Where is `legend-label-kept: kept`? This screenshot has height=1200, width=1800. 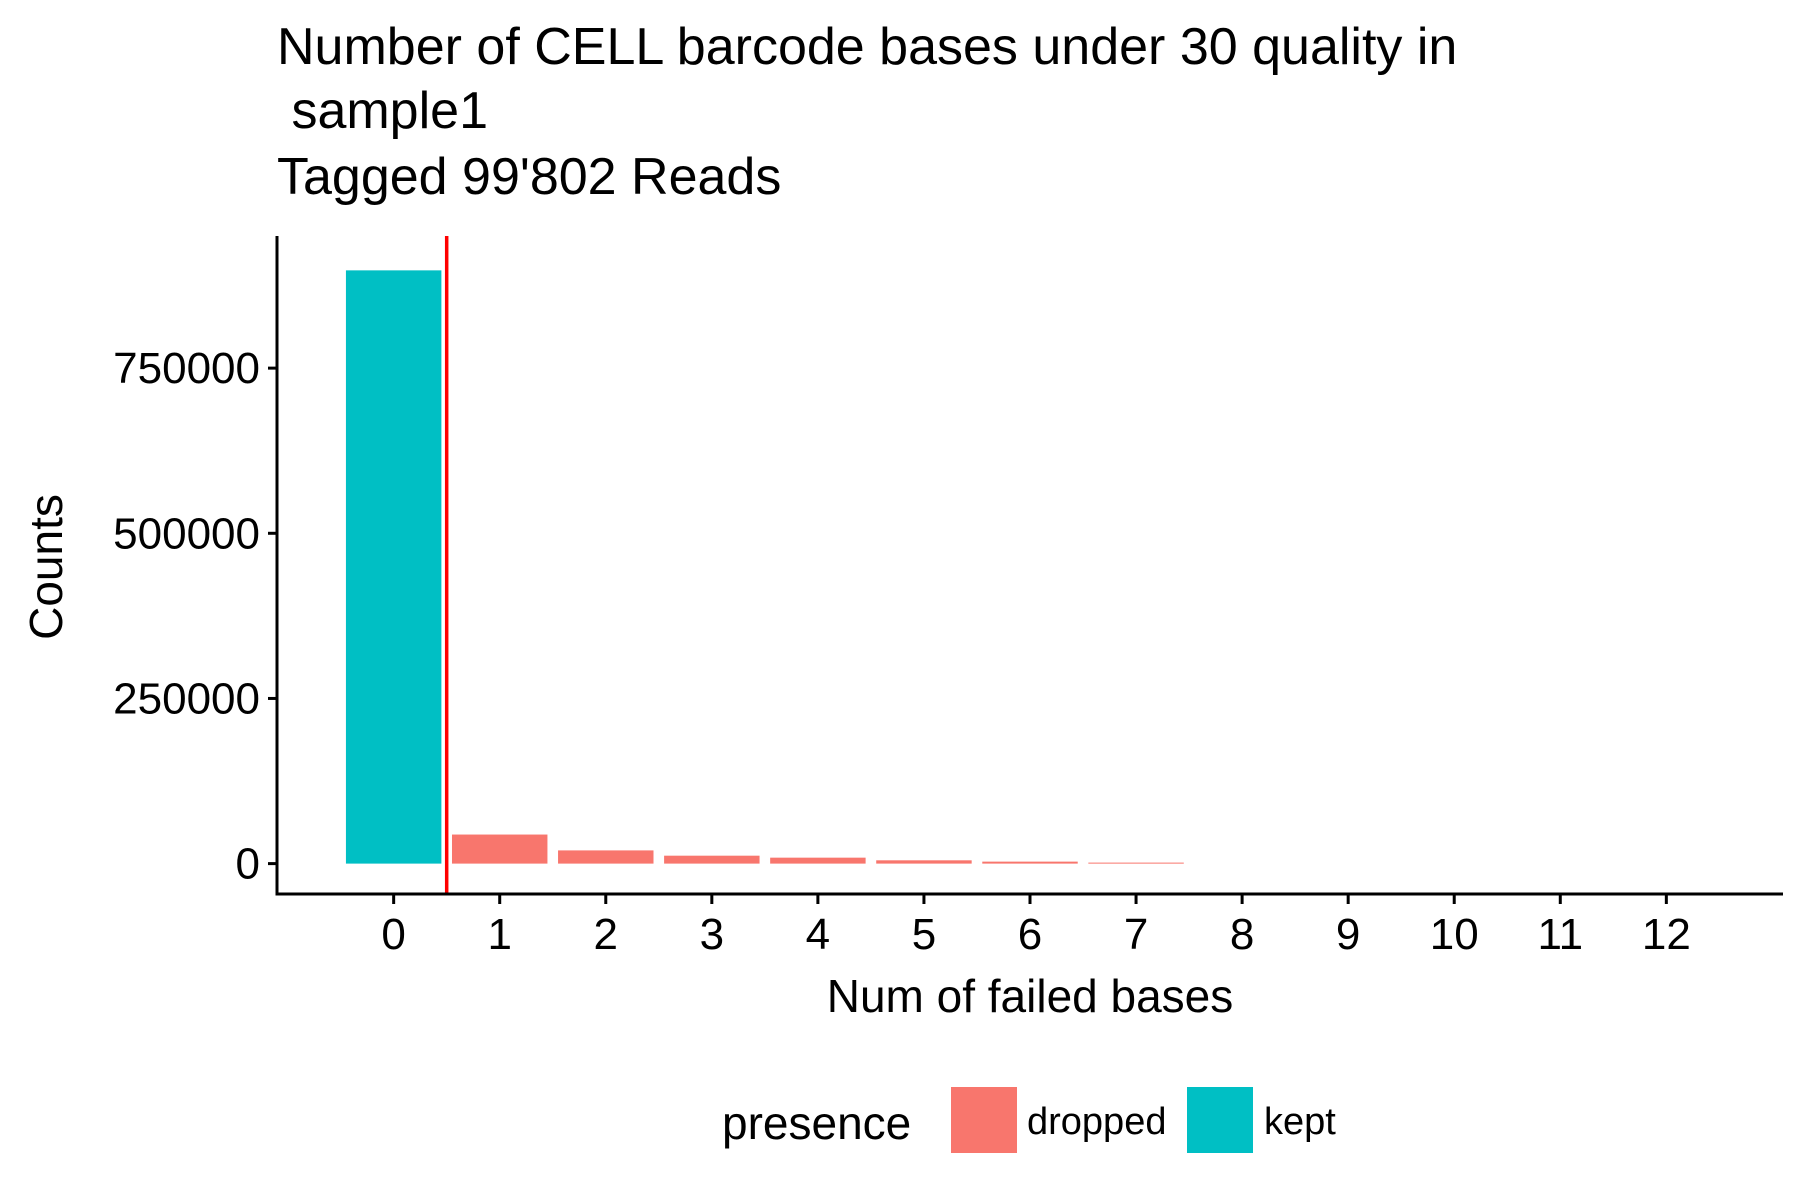
legend-label-kept: kept is located at coordinates (1300, 1122).